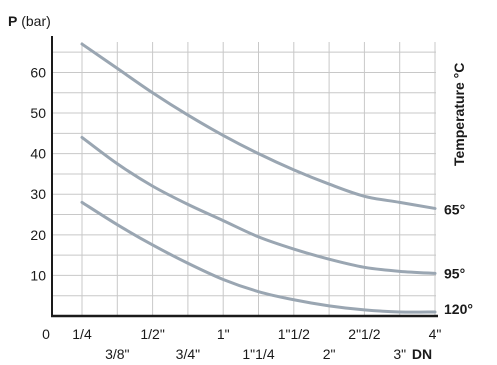  What do you see at coordinates (435, 334) in the screenshot?
I see `x-tick-label: 4"` at bounding box center [435, 334].